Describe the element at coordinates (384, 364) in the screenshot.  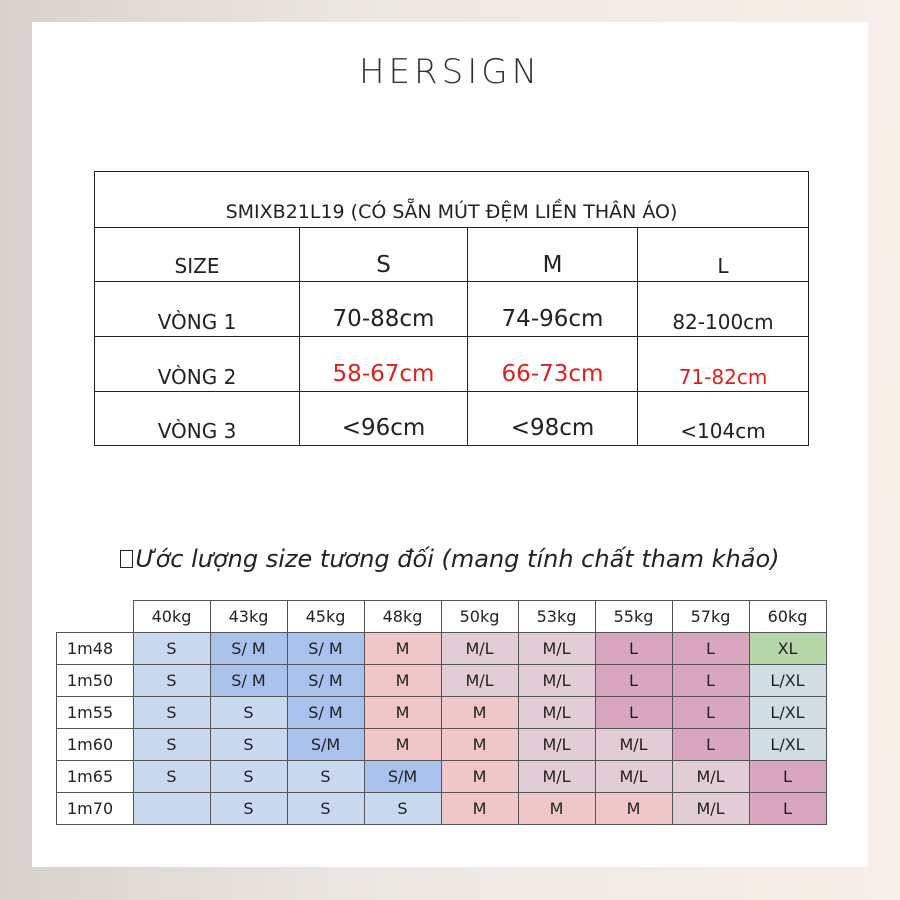
I see `spec-value-highlight: 58-67cm` at that location.